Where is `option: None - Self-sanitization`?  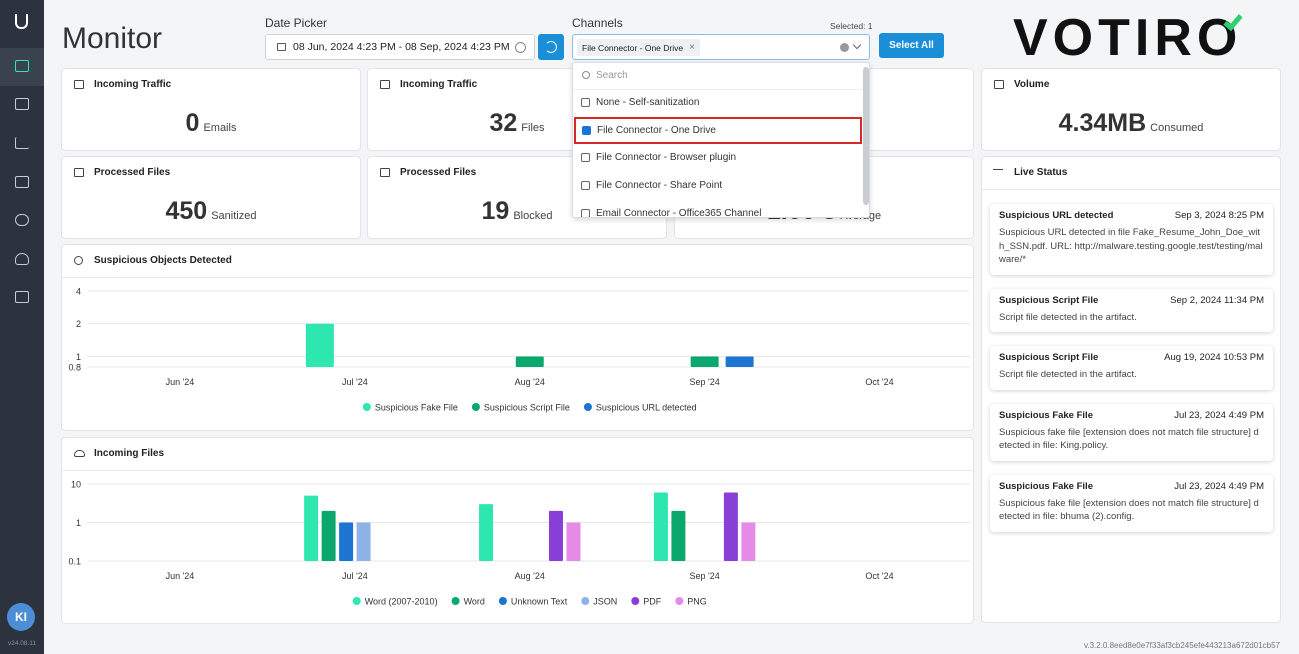 option: None - Self-sanitization is located at coordinates (718, 102).